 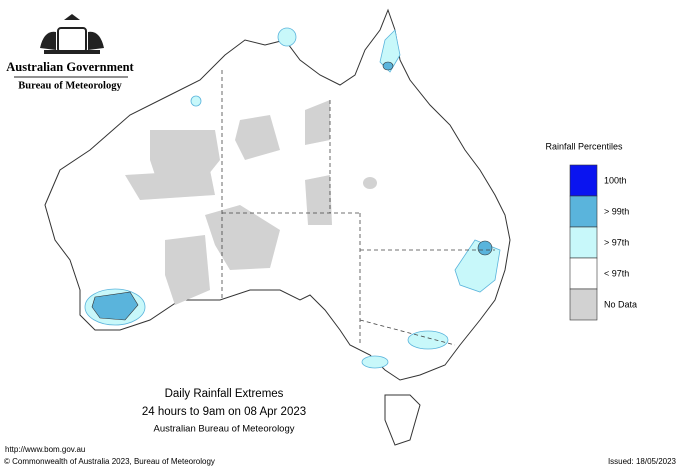 I want to click on caption-source: Australian Bureau of Meteorology, so click(x=224, y=429).